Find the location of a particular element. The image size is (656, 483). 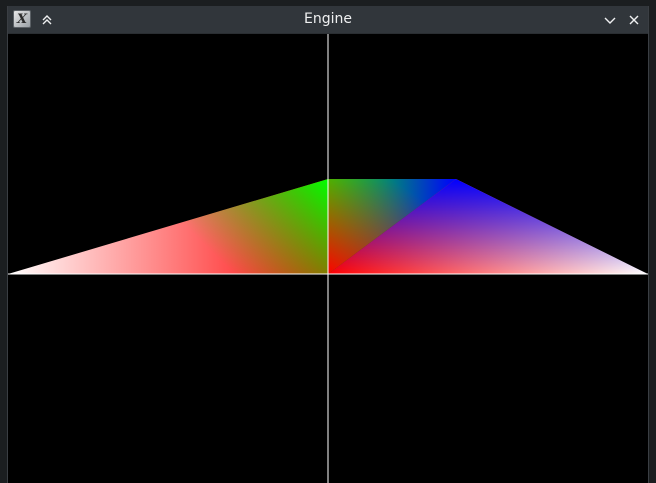

close-icon is located at coordinates (634, 20).